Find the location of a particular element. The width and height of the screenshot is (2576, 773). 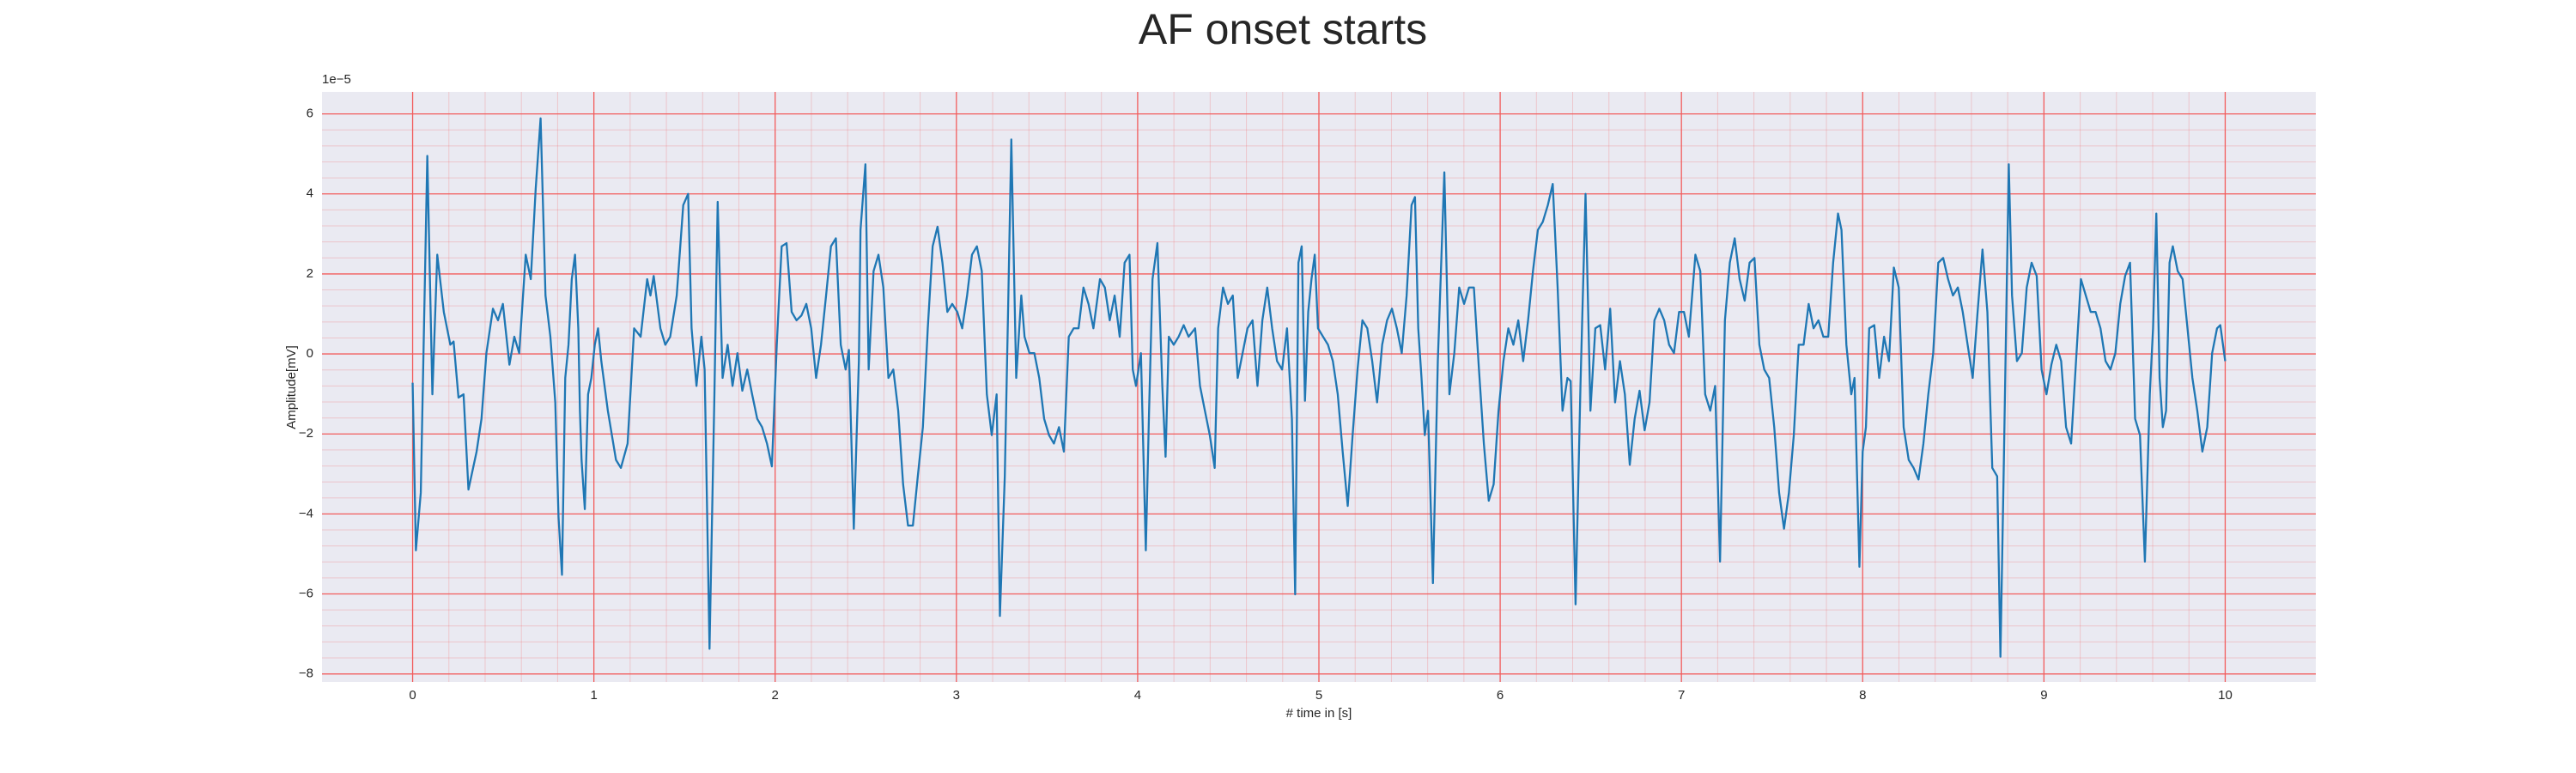

y-tick-label: 0 is located at coordinates (310, 353).